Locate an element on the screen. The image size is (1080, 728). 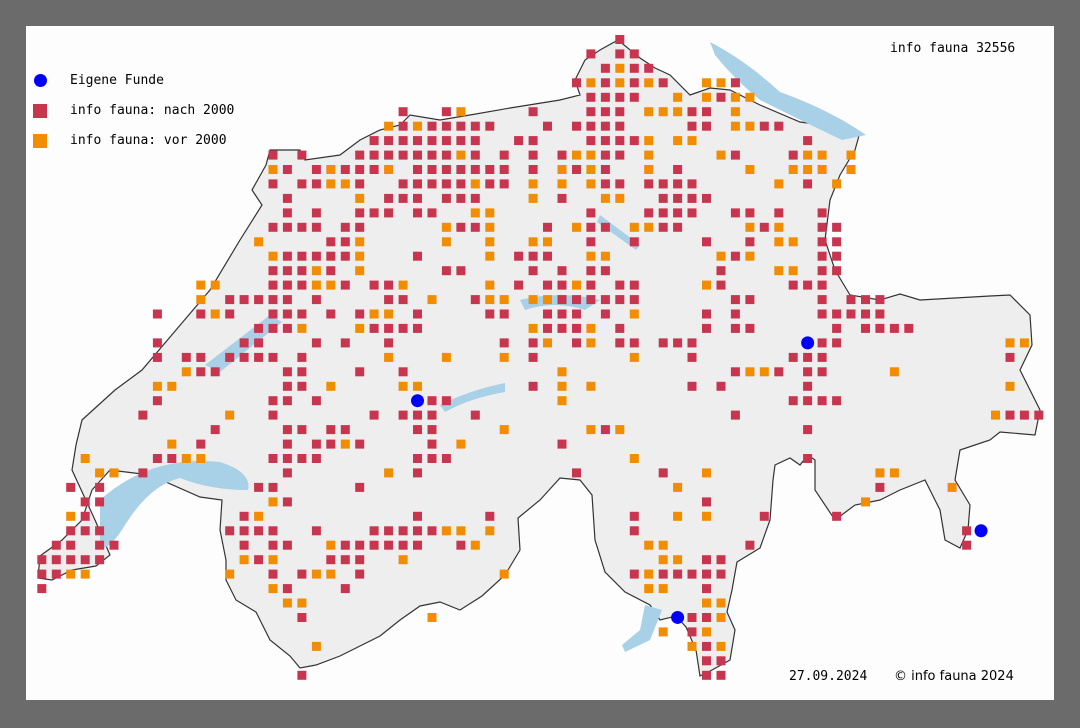
legend-item-nach-2000: info fauna: nach 2000 is located at coordinates (150, 115).